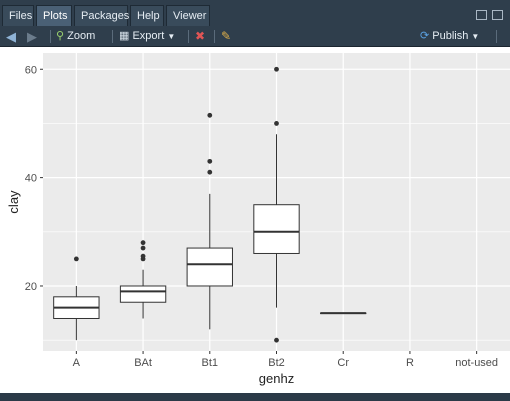 The width and height of the screenshot is (510, 401). What do you see at coordinates (497, 15) in the screenshot?
I see `maximize-pane-icon` at bounding box center [497, 15].